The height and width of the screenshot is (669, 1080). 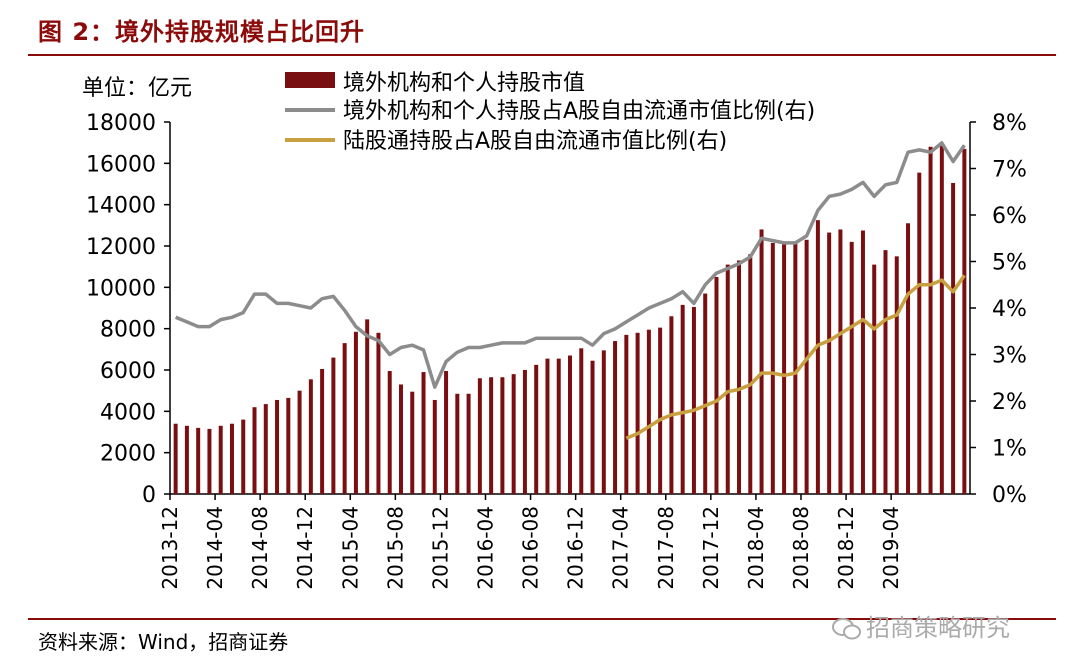 What do you see at coordinates (1009, 309) in the screenshot?
I see `y-right-tick-label: 4%` at bounding box center [1009, 309].